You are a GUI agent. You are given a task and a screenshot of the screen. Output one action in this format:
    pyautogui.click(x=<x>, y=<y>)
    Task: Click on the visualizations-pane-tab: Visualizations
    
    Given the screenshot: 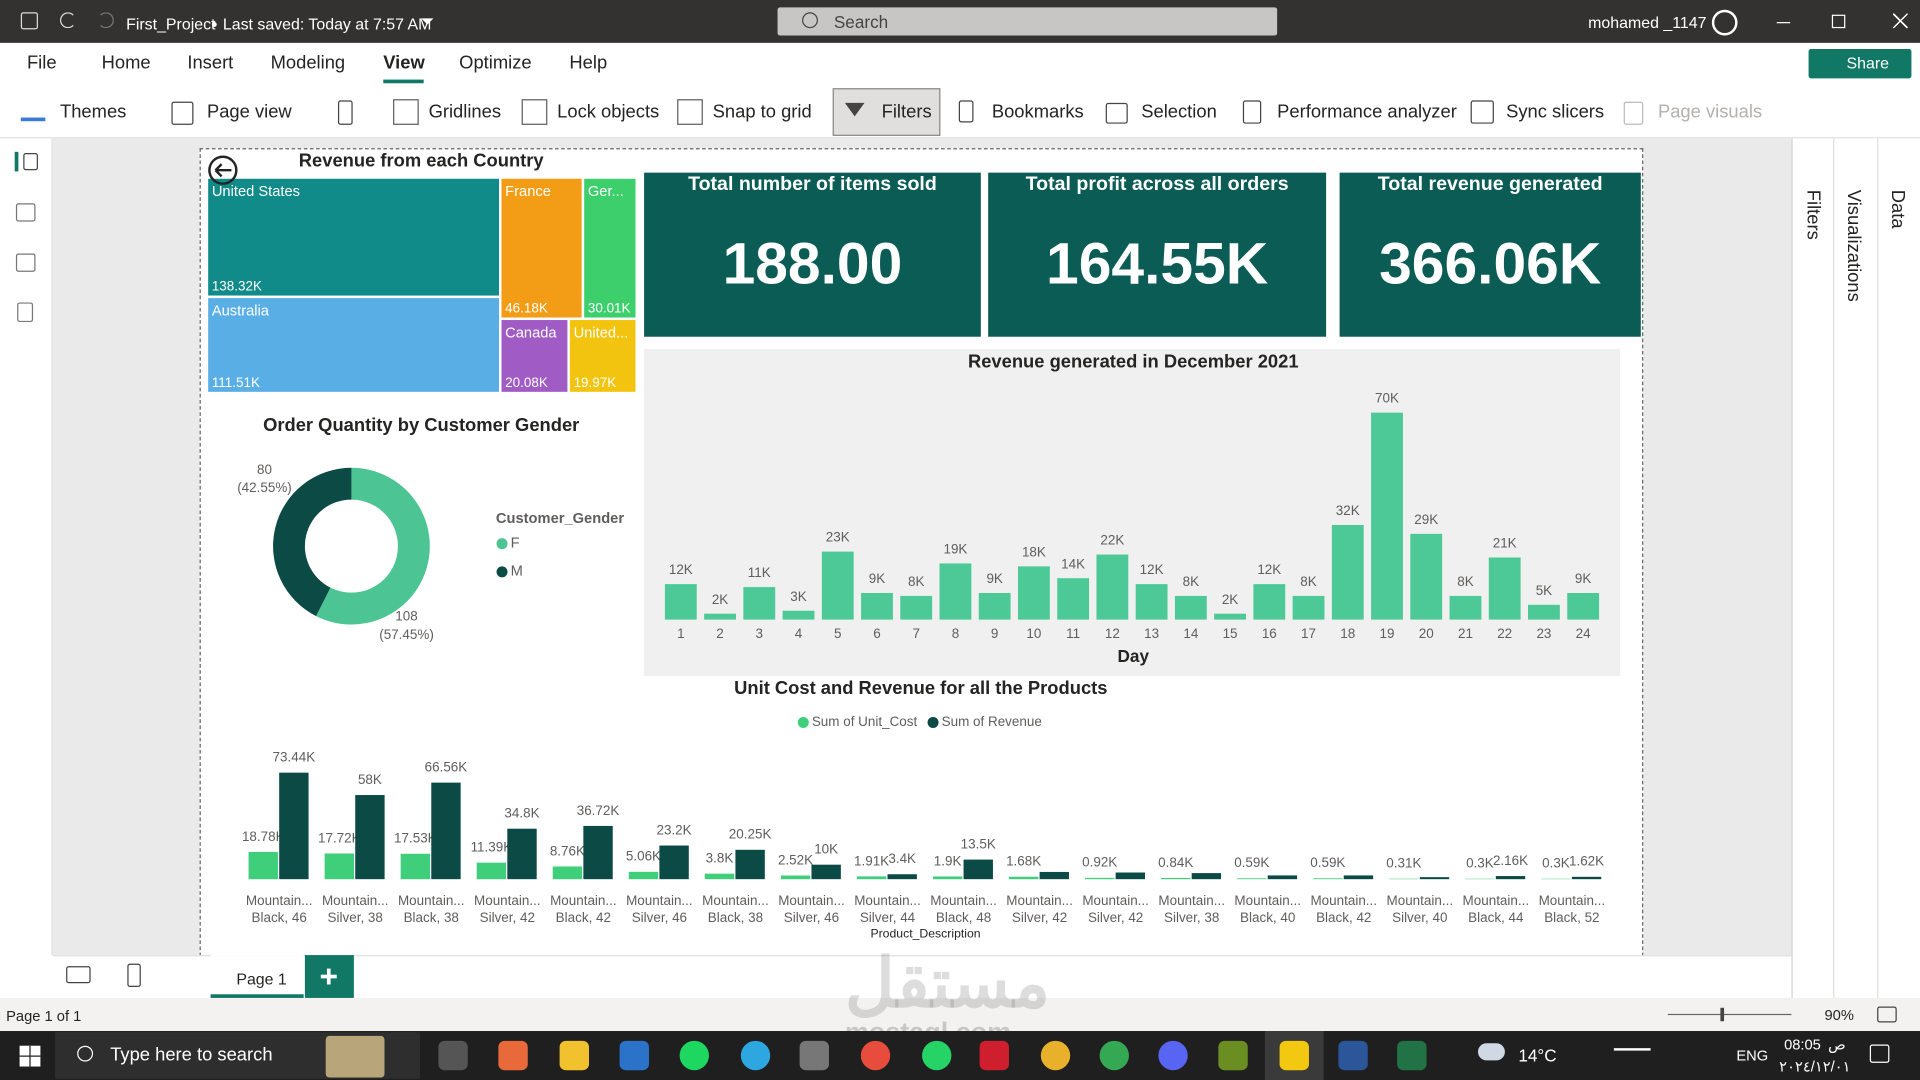 What is the action you would take?
    pyautogui.click(x=1853, y=245)
    